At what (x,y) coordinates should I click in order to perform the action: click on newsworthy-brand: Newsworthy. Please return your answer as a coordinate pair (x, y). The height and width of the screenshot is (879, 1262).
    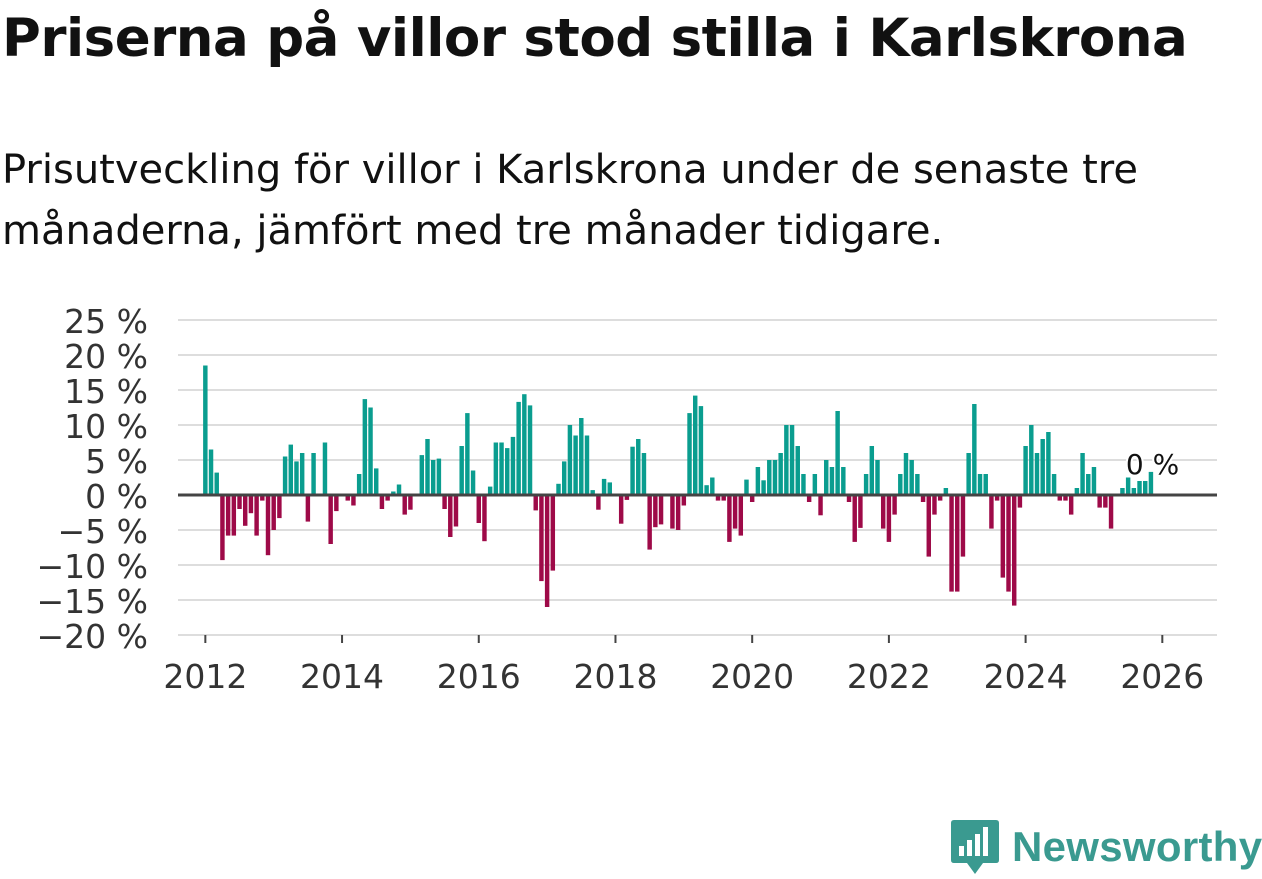
    Looking at the image, I should click on (1106, 847).